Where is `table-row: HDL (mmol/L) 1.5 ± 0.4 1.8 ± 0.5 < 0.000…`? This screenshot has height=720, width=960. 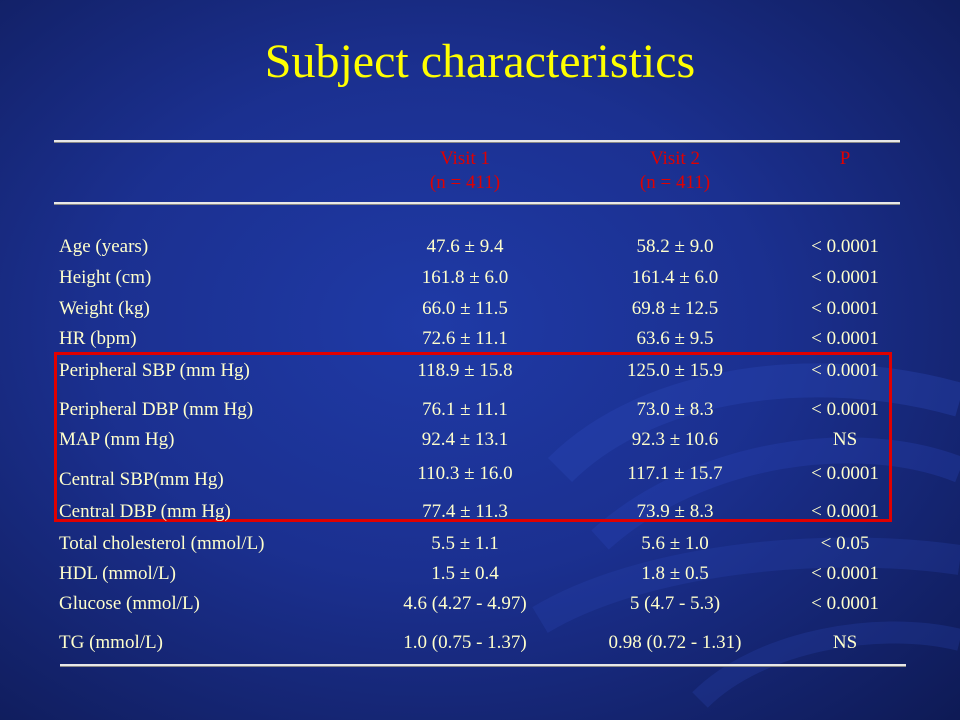 table-row: HDL (mmol/L) 1.5 ± 0.4 1.8 ± 0.5 < 0.000… is located at coordinates (480, 574).